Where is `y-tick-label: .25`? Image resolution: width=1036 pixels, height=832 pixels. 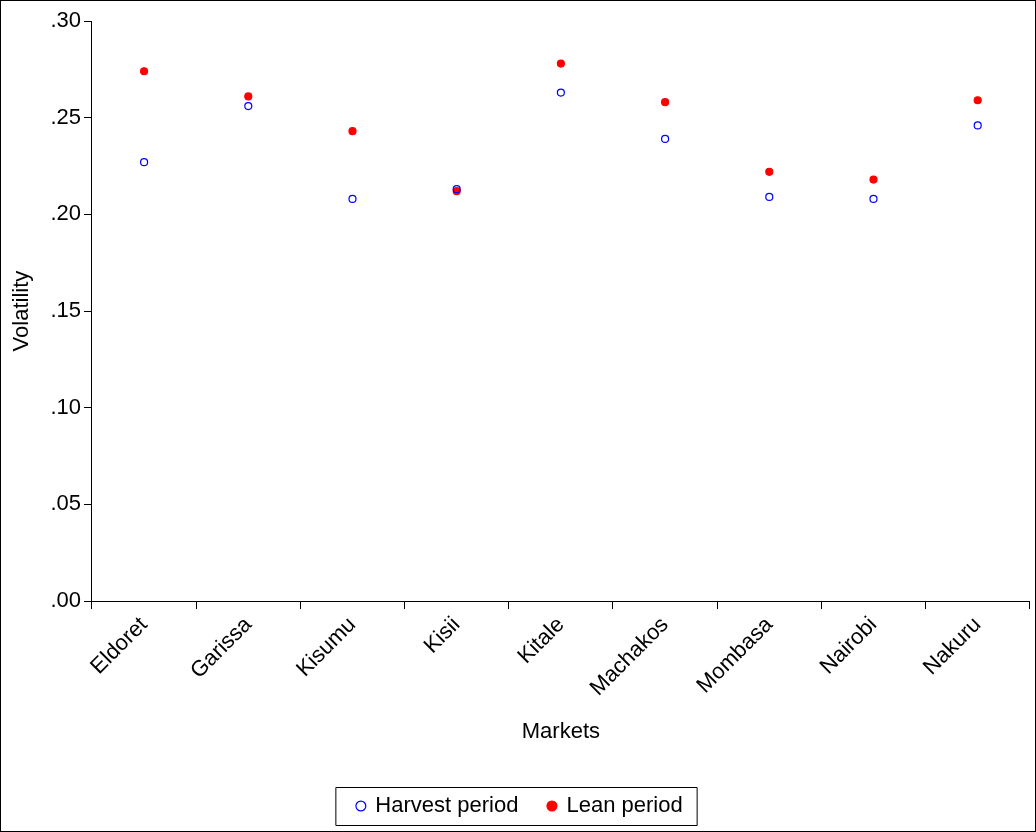 y-tick-label: .25 is located at coordinates (65, 116).